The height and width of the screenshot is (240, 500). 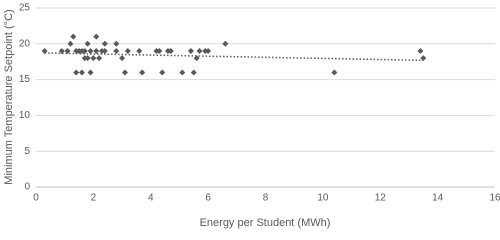 I want to click on x-tick-label: 10, so click(x=323, y=198).